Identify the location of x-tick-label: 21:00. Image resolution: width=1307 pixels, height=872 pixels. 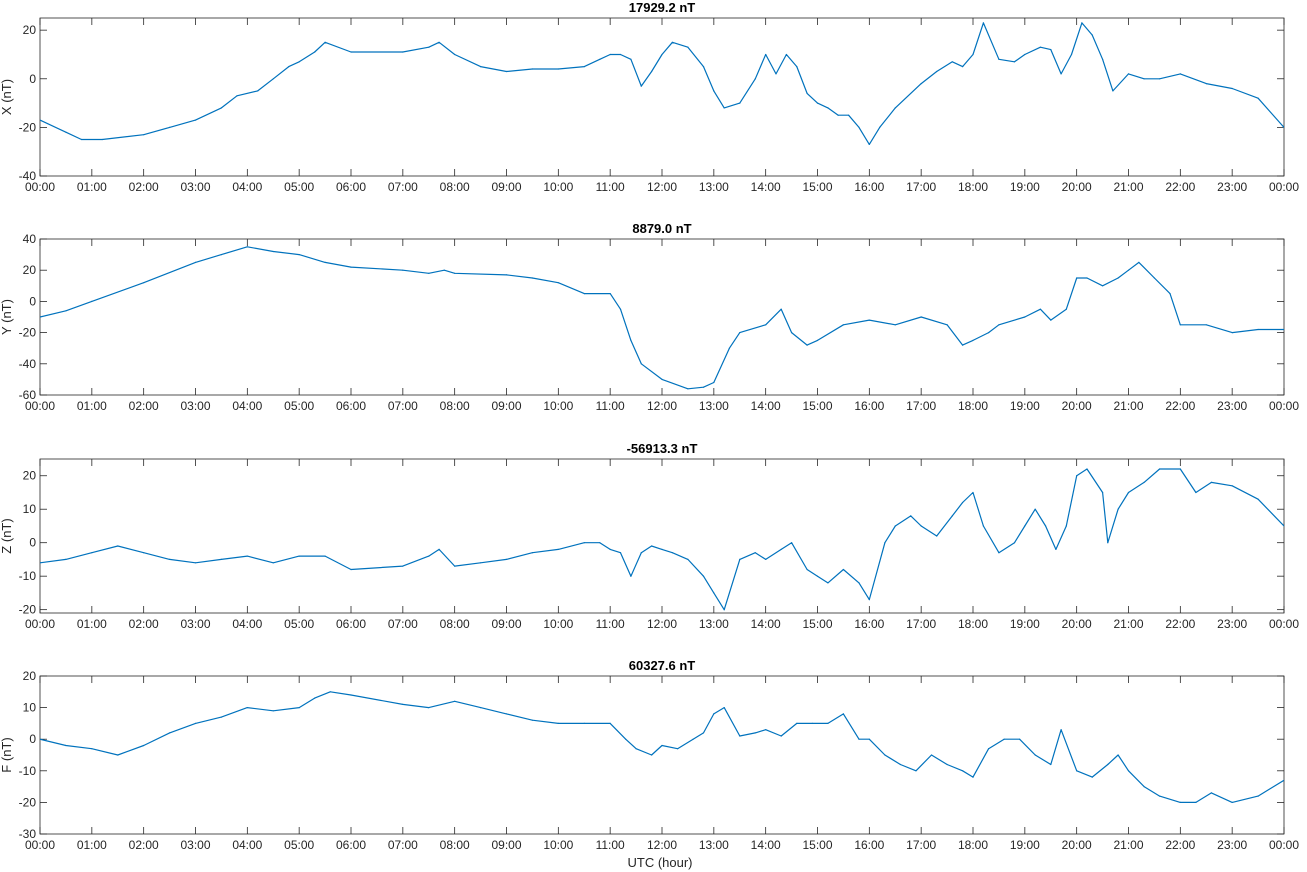
(1128, 624).